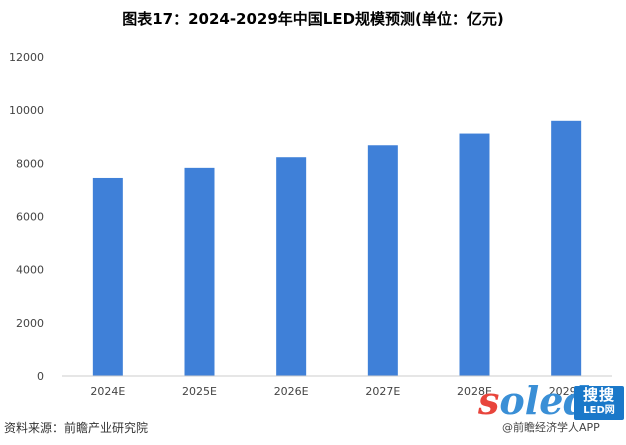 The image size is (626, 445). Describe the element at coordinates (30, 270) in the screenshot. I see `y-tick-label: 4000` at that location.